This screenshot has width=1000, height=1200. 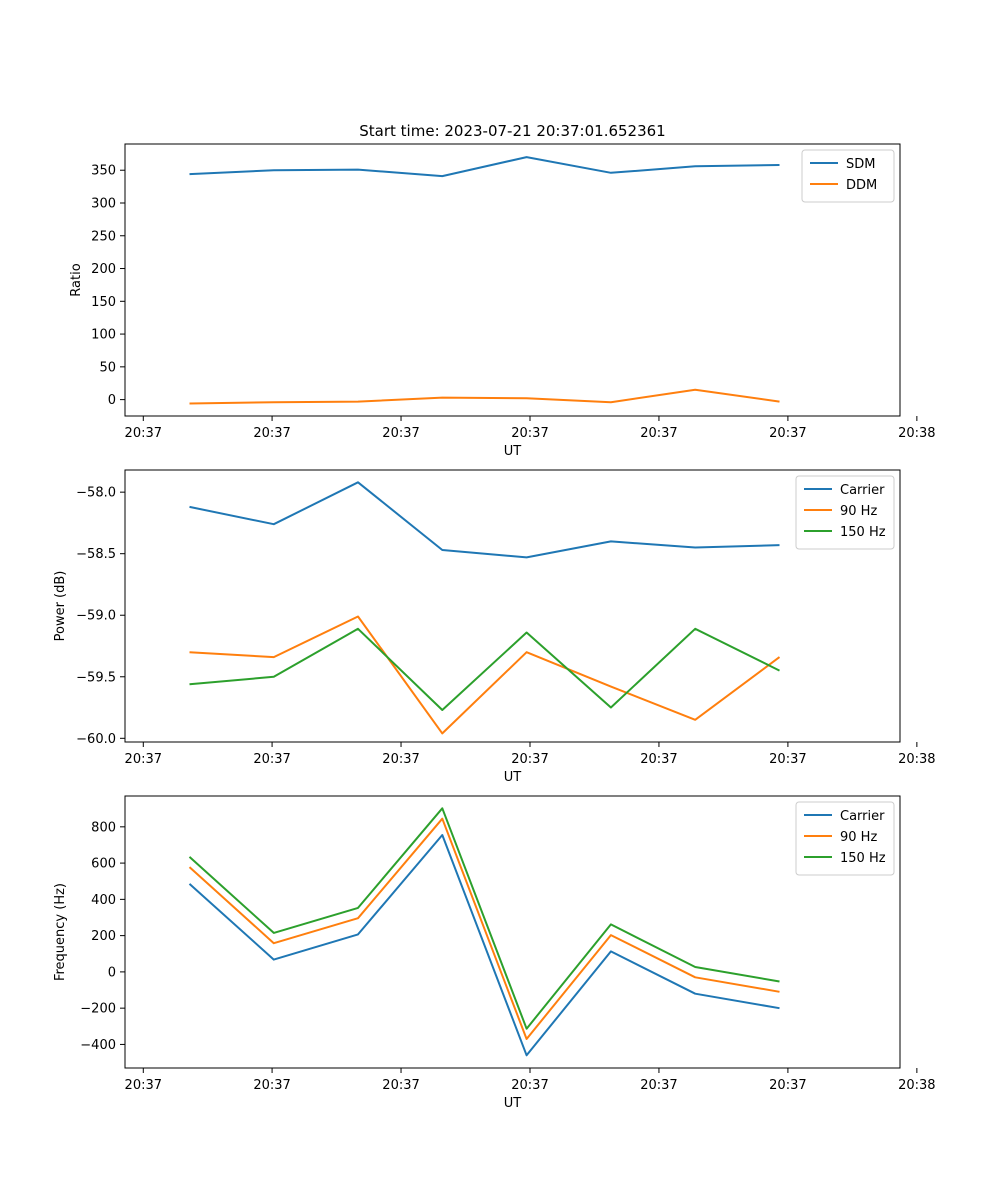 What do you see at coordinates (96, 493) in the screenshot?
I see `y-tick-label: −58.0` at bounding box center [96, 493].